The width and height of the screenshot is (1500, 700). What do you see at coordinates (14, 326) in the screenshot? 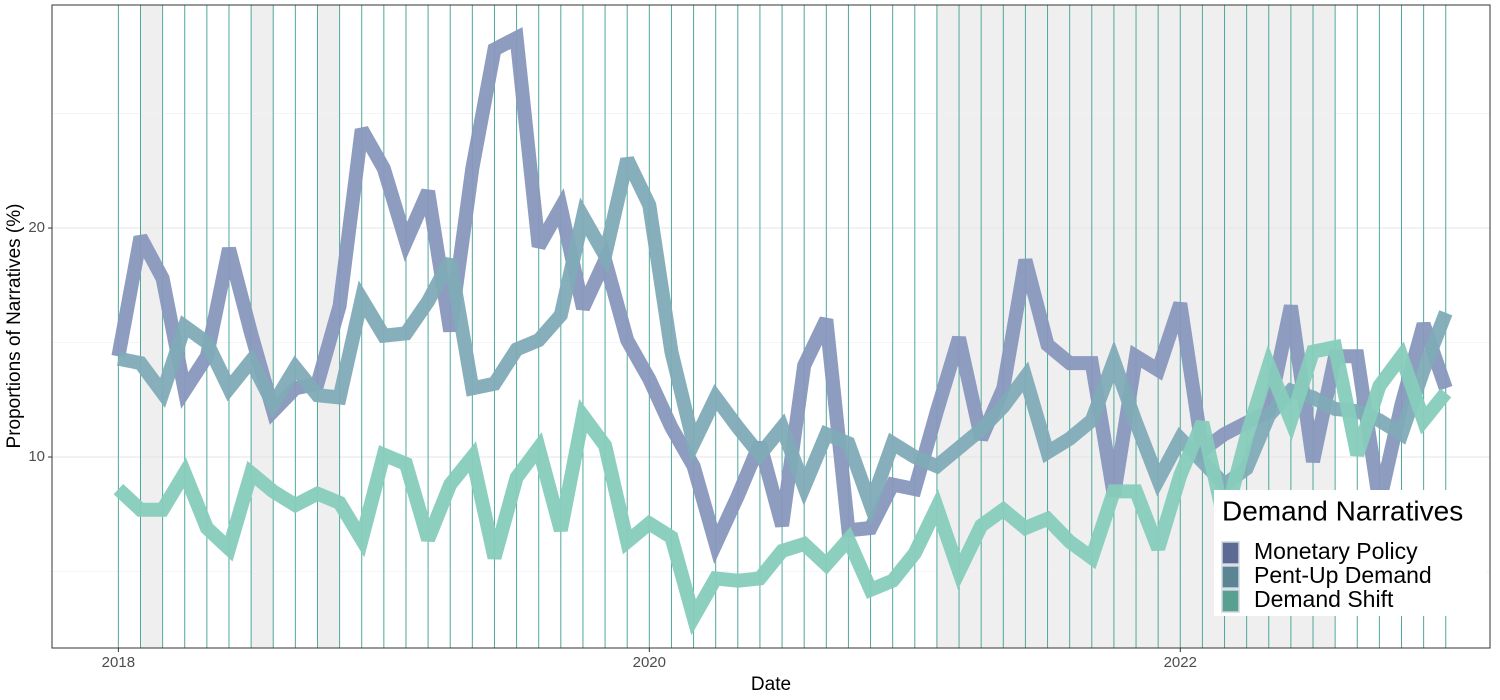
I see `y-axis-title: Proportions of Narratives (%)` at bounding box center [14, 326].